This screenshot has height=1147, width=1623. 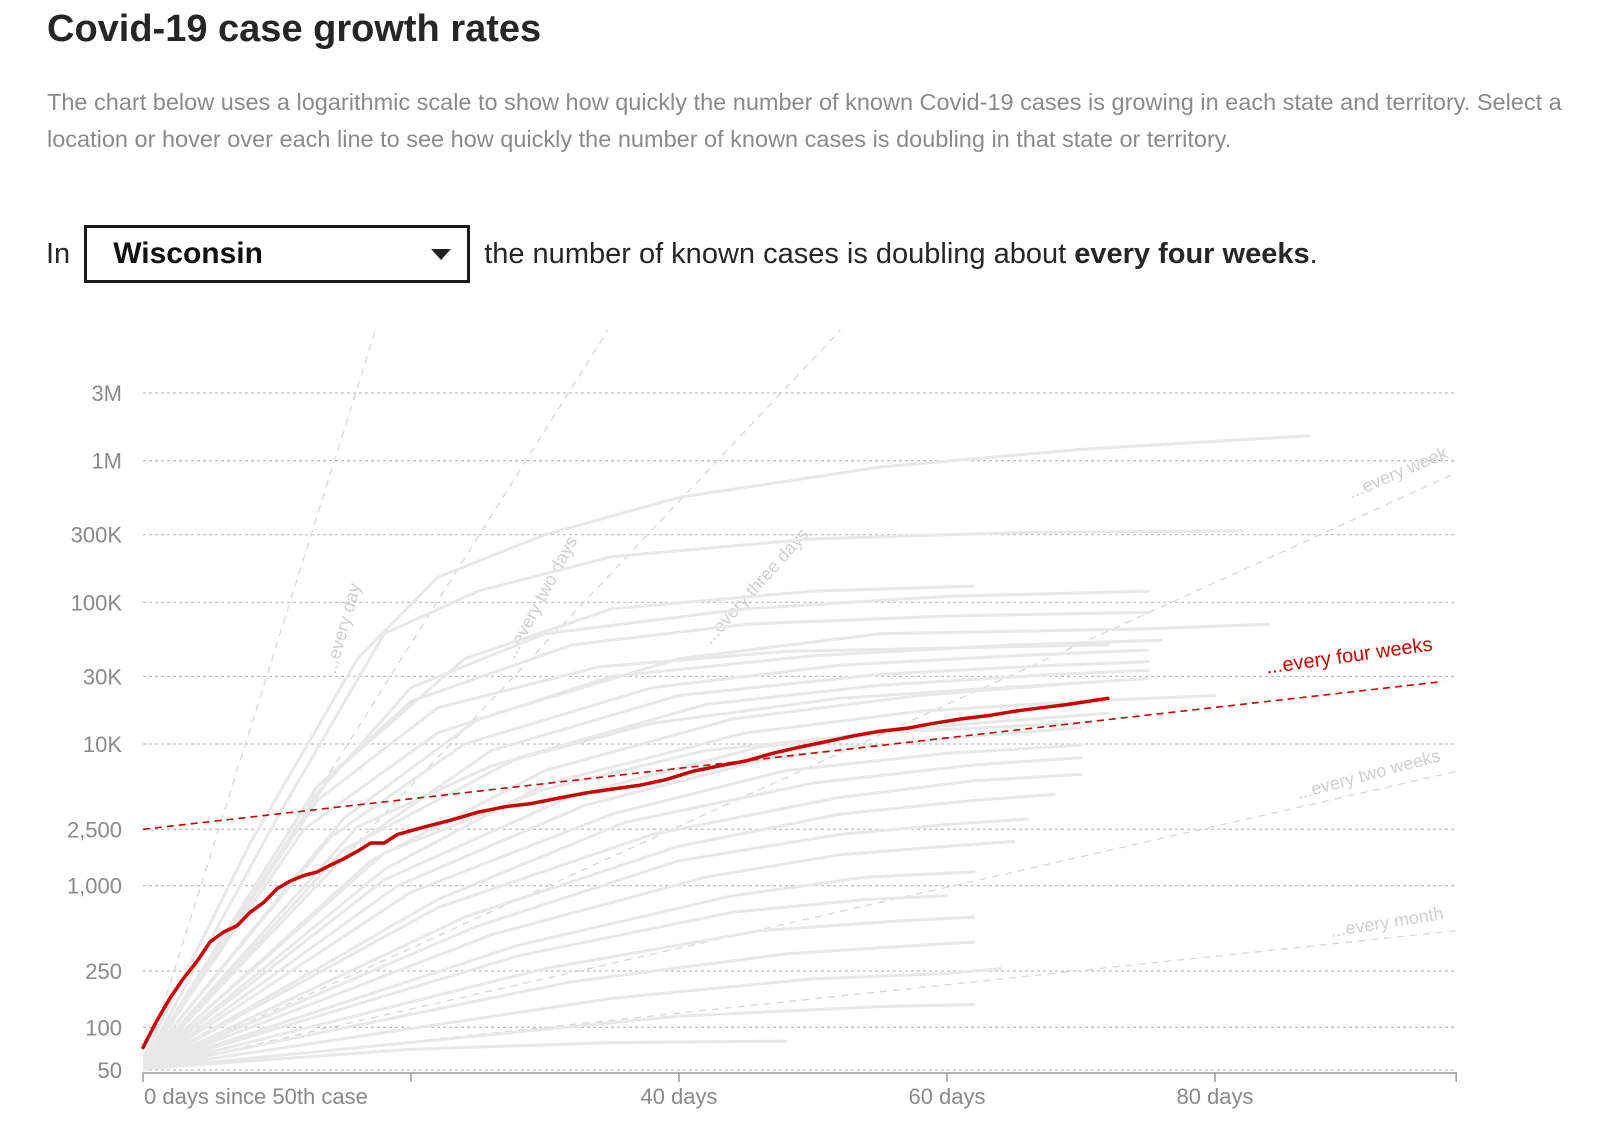 I want to click on y-tick-label: 100, so click(x=103, y=1027).